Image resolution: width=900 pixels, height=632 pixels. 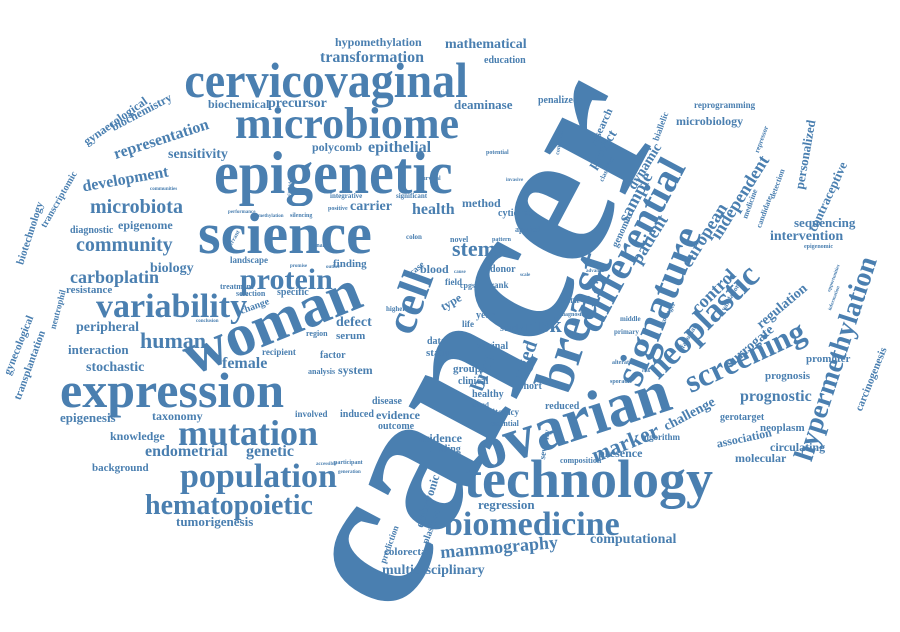 What do you see at coordinates (124, 245) in the screenshot?
I see `word-community: community` at bounding box center [124, 245].